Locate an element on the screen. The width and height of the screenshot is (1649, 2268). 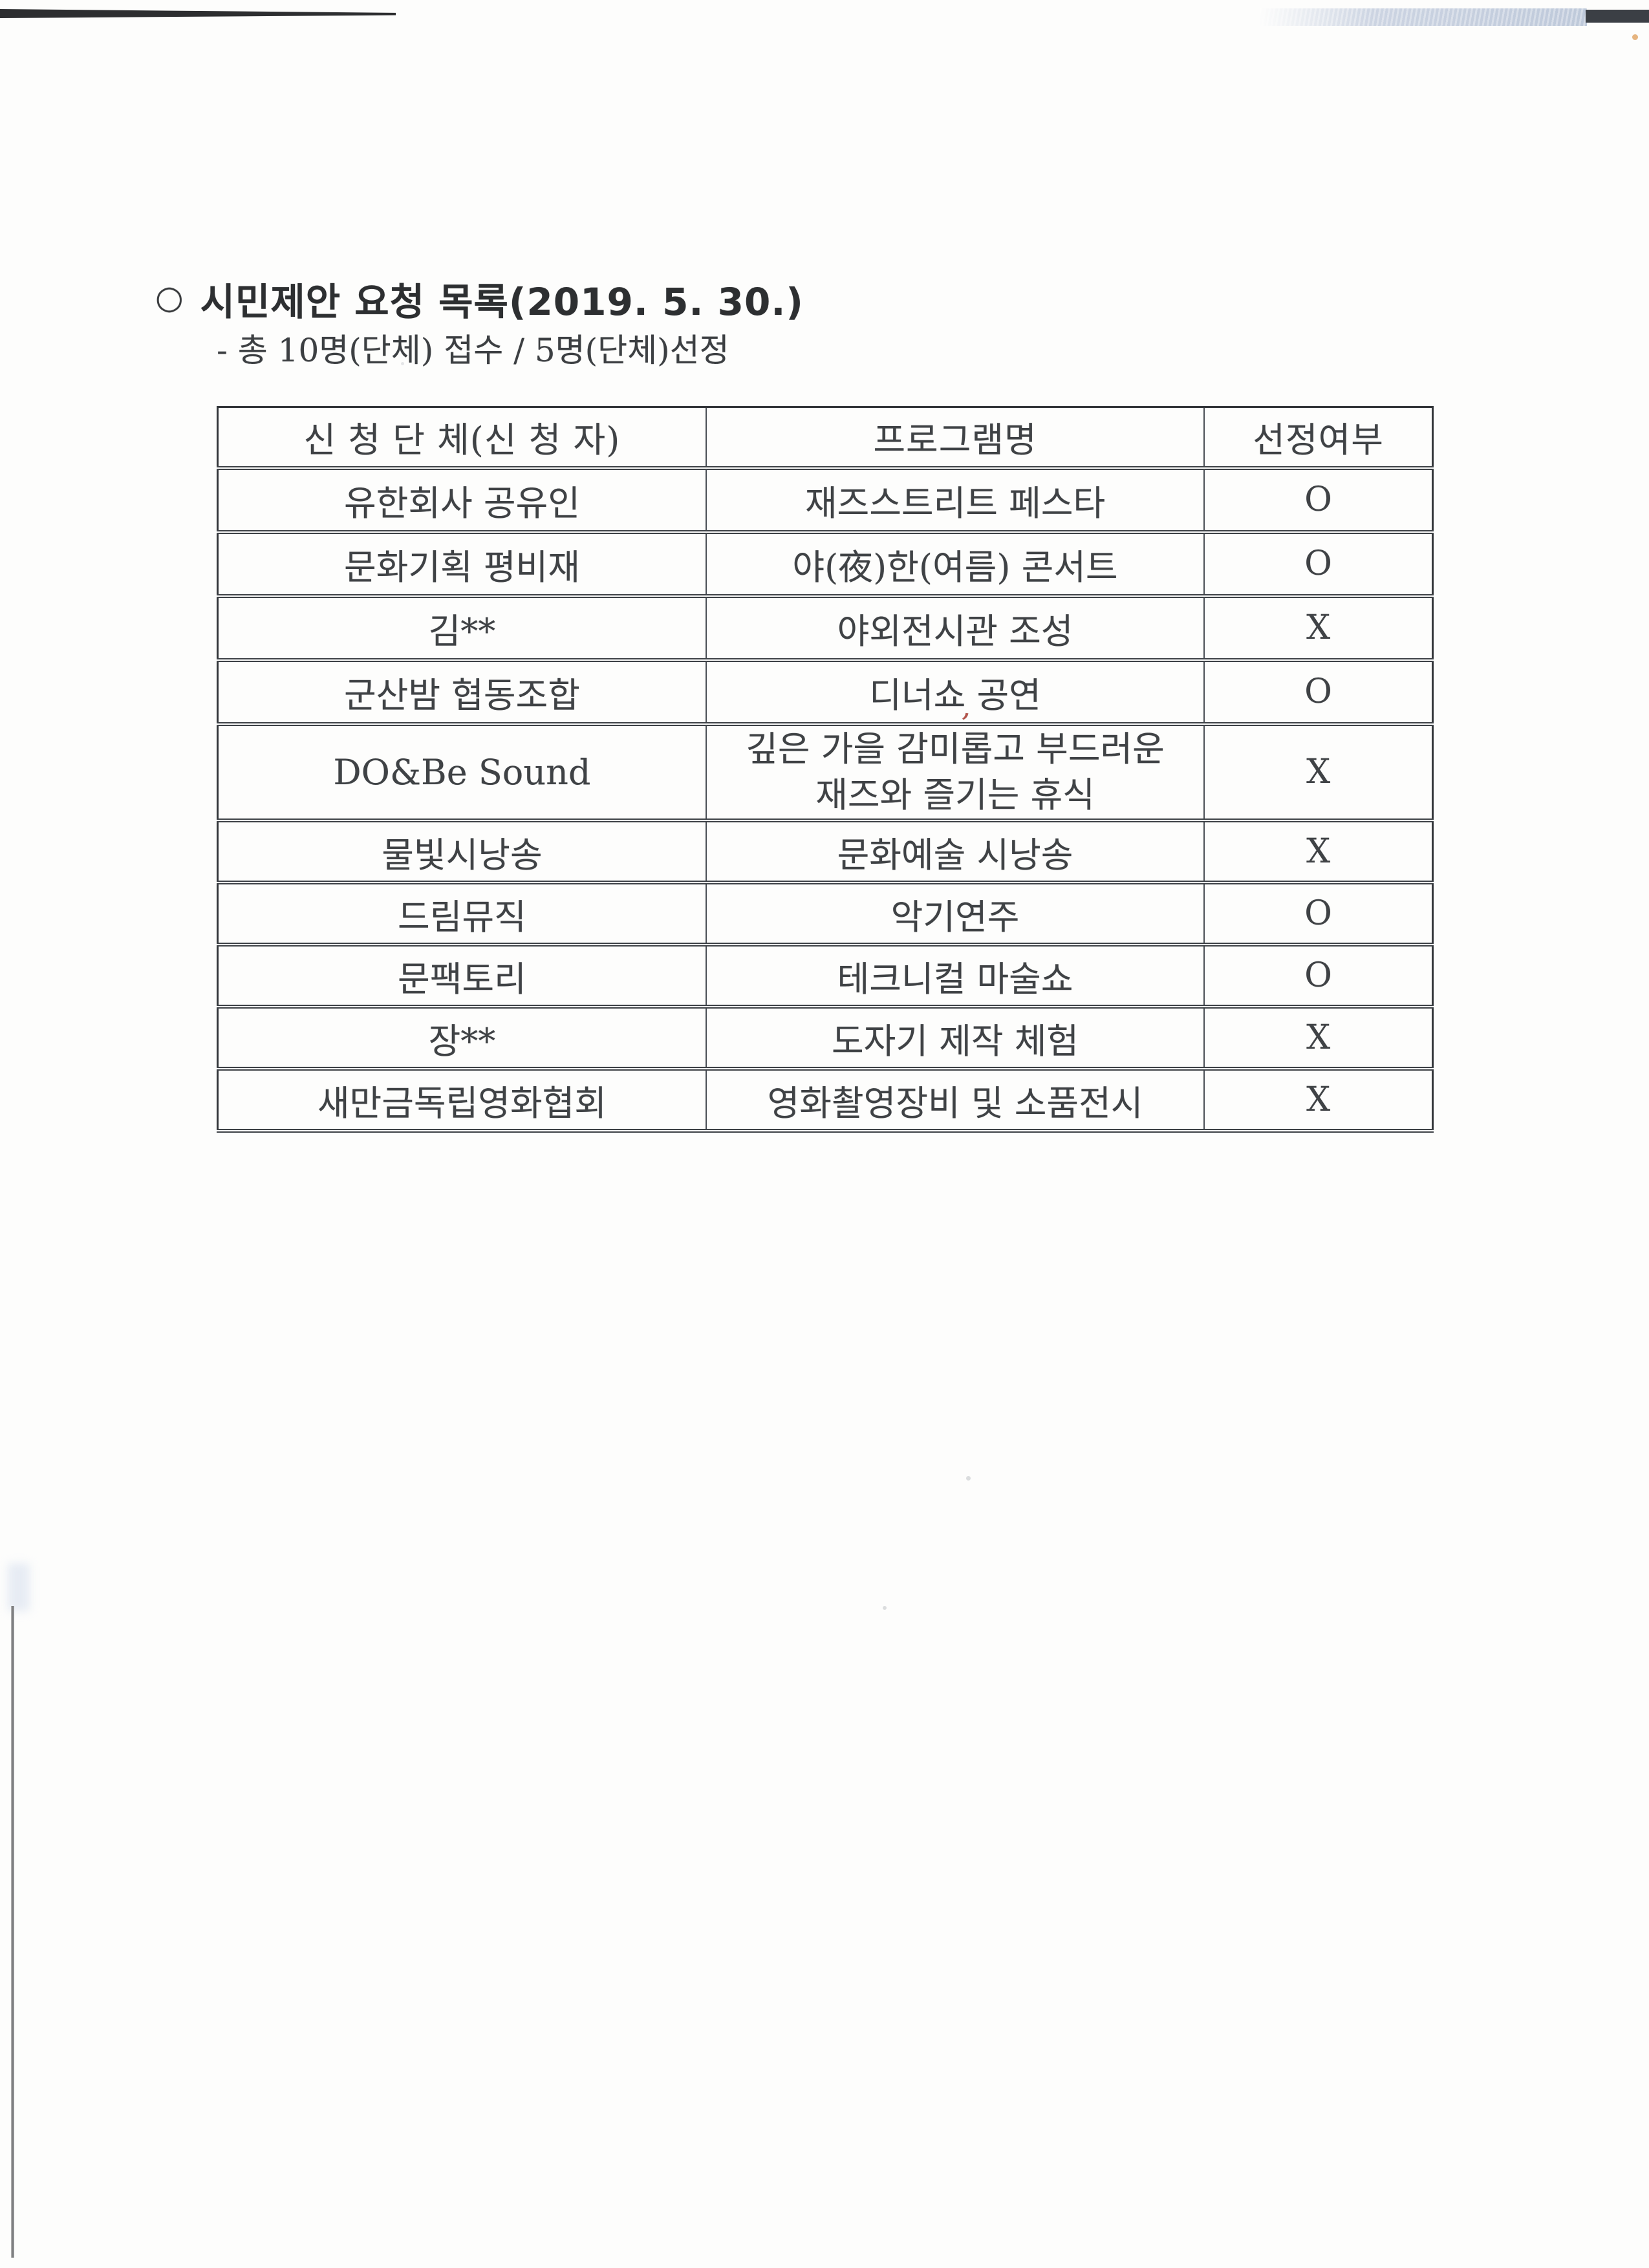
cell-applicant: 물빛시낭송 is located at coordinates (462, 851).